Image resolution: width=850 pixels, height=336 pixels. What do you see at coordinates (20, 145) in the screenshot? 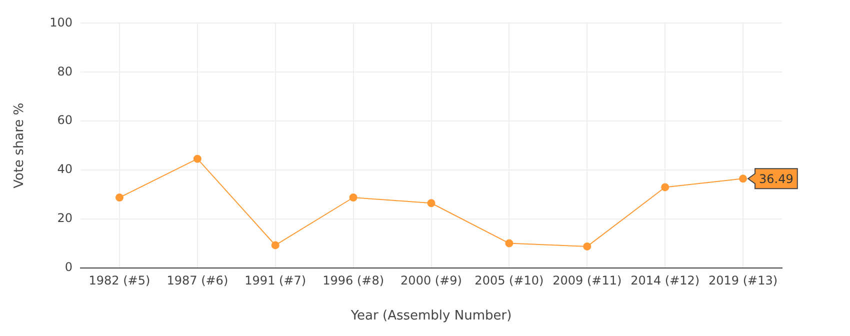
I see `y-axis-title: Vote share %` at bounding box center [20, 145].